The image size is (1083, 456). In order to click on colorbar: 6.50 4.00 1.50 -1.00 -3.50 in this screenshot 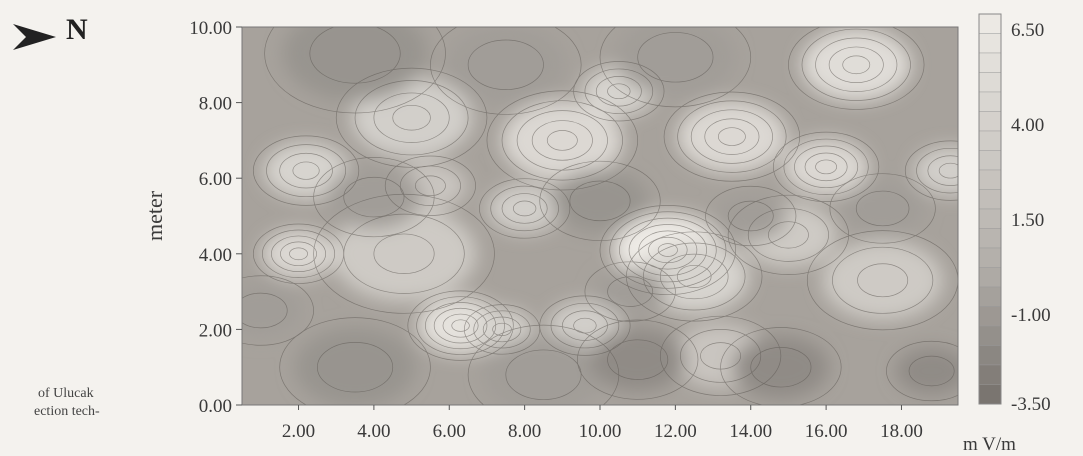, I will do `click(1014, 214)`.